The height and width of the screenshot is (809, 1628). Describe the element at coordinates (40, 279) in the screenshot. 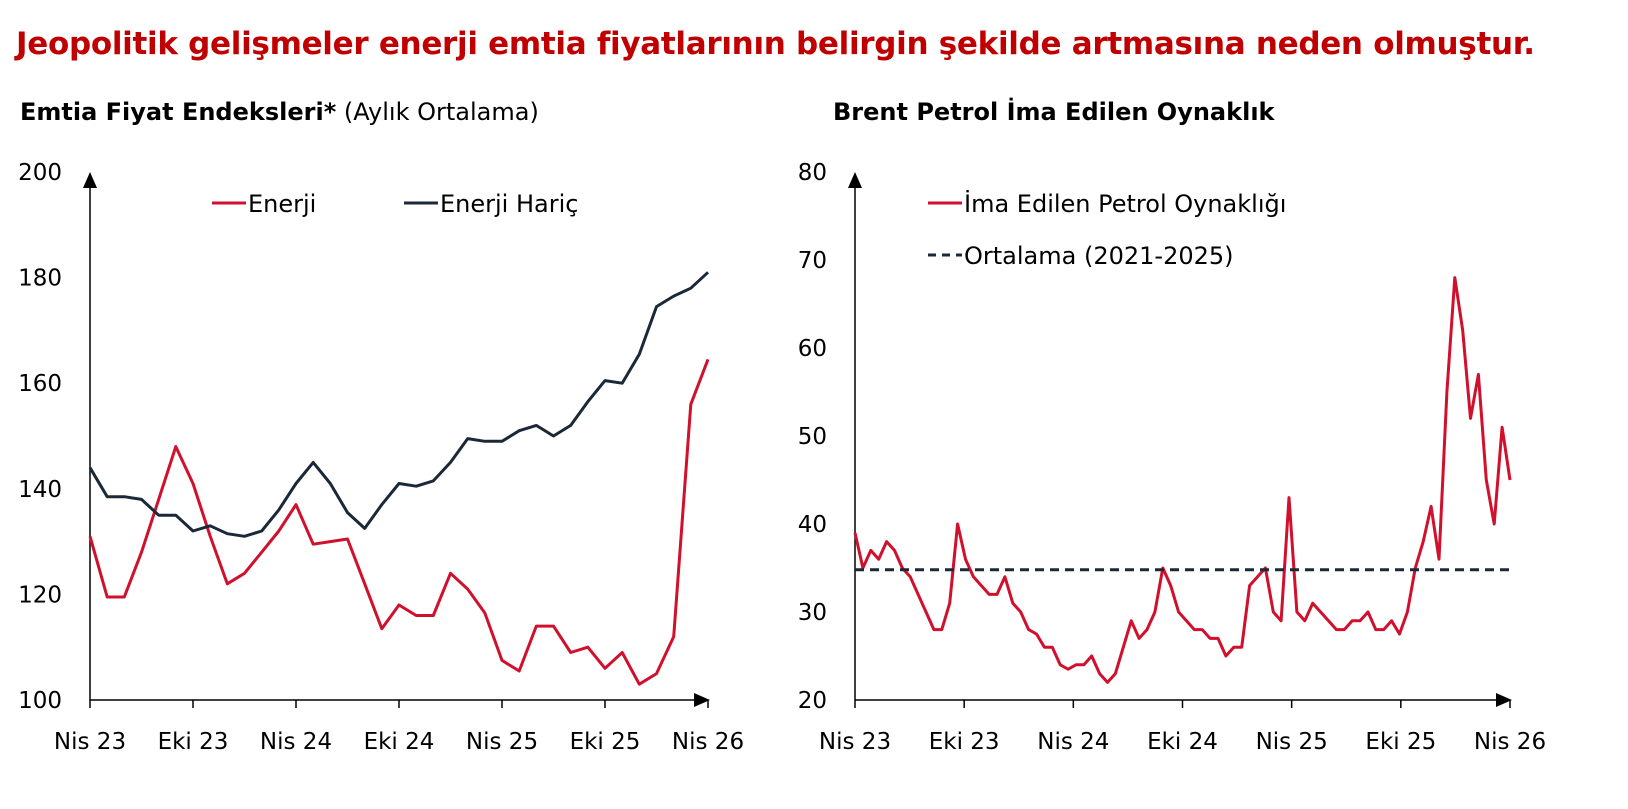

I see `chart1-y-tick-label: 180` at that location.